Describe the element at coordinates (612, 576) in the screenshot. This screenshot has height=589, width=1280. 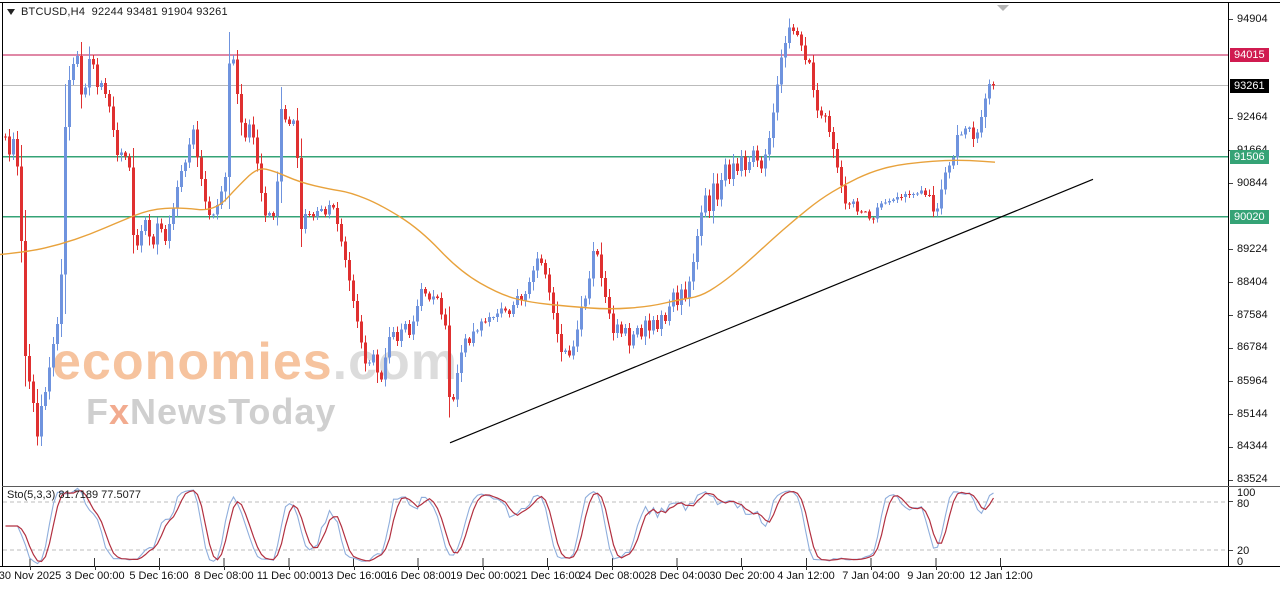
I see `date-tick-label: 24 Dec 08:00` at that location.